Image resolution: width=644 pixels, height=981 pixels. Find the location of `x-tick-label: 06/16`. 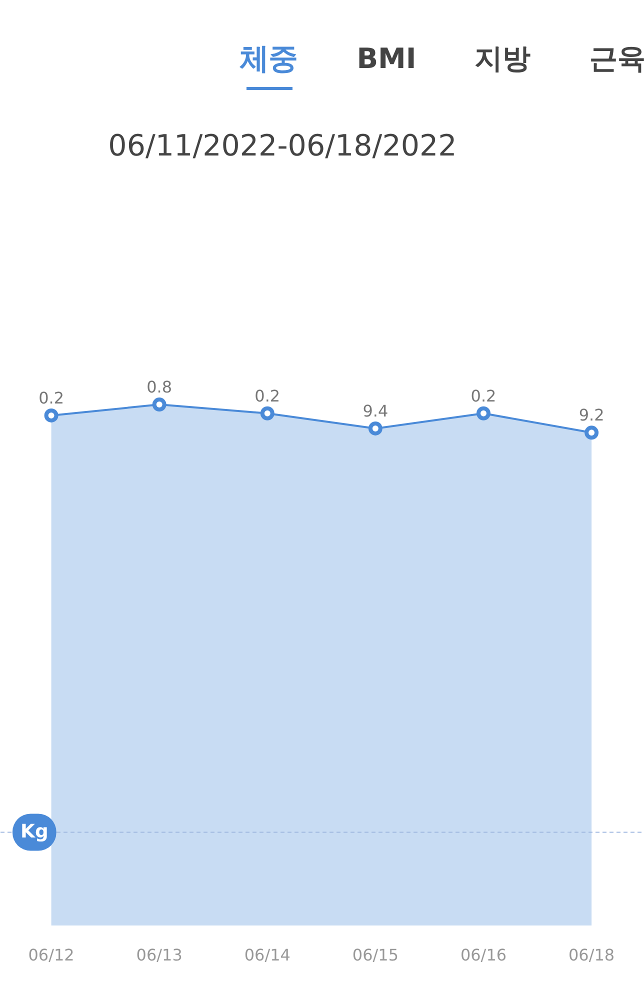

x-tick-label: 06/16 is located at coordinates (483, 955).